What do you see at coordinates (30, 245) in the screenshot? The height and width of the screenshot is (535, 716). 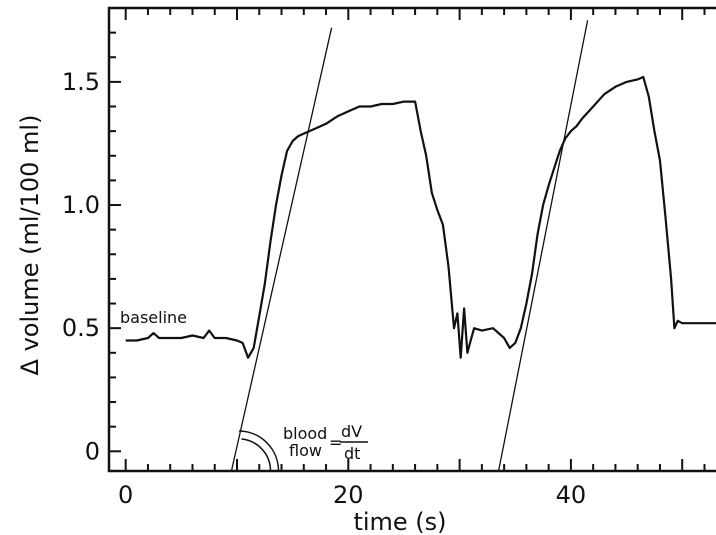 I see `y-axis-label: Δ volume (ml/100 ml)` at bounding box center [30, 245].